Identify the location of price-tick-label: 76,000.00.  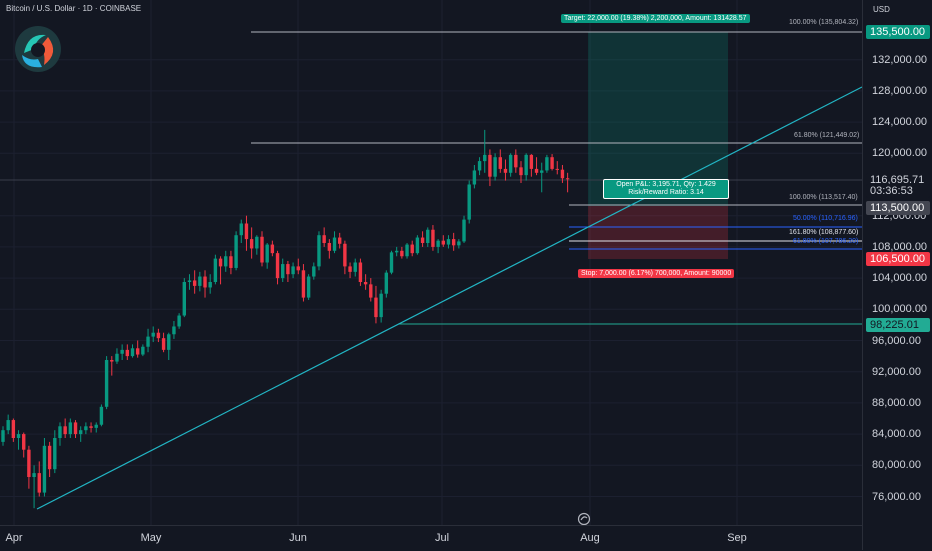
(896, 496).